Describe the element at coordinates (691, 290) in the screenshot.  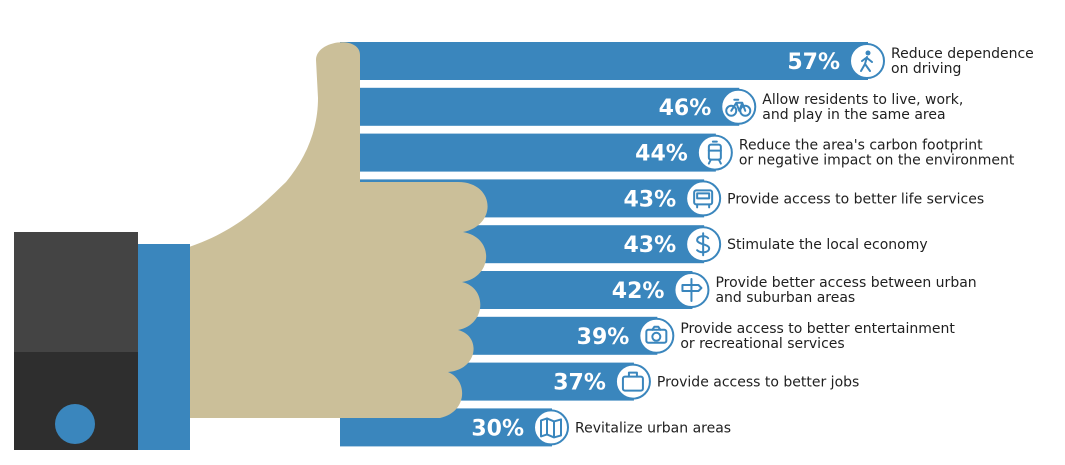
I see `road-sign-icon` at that location.